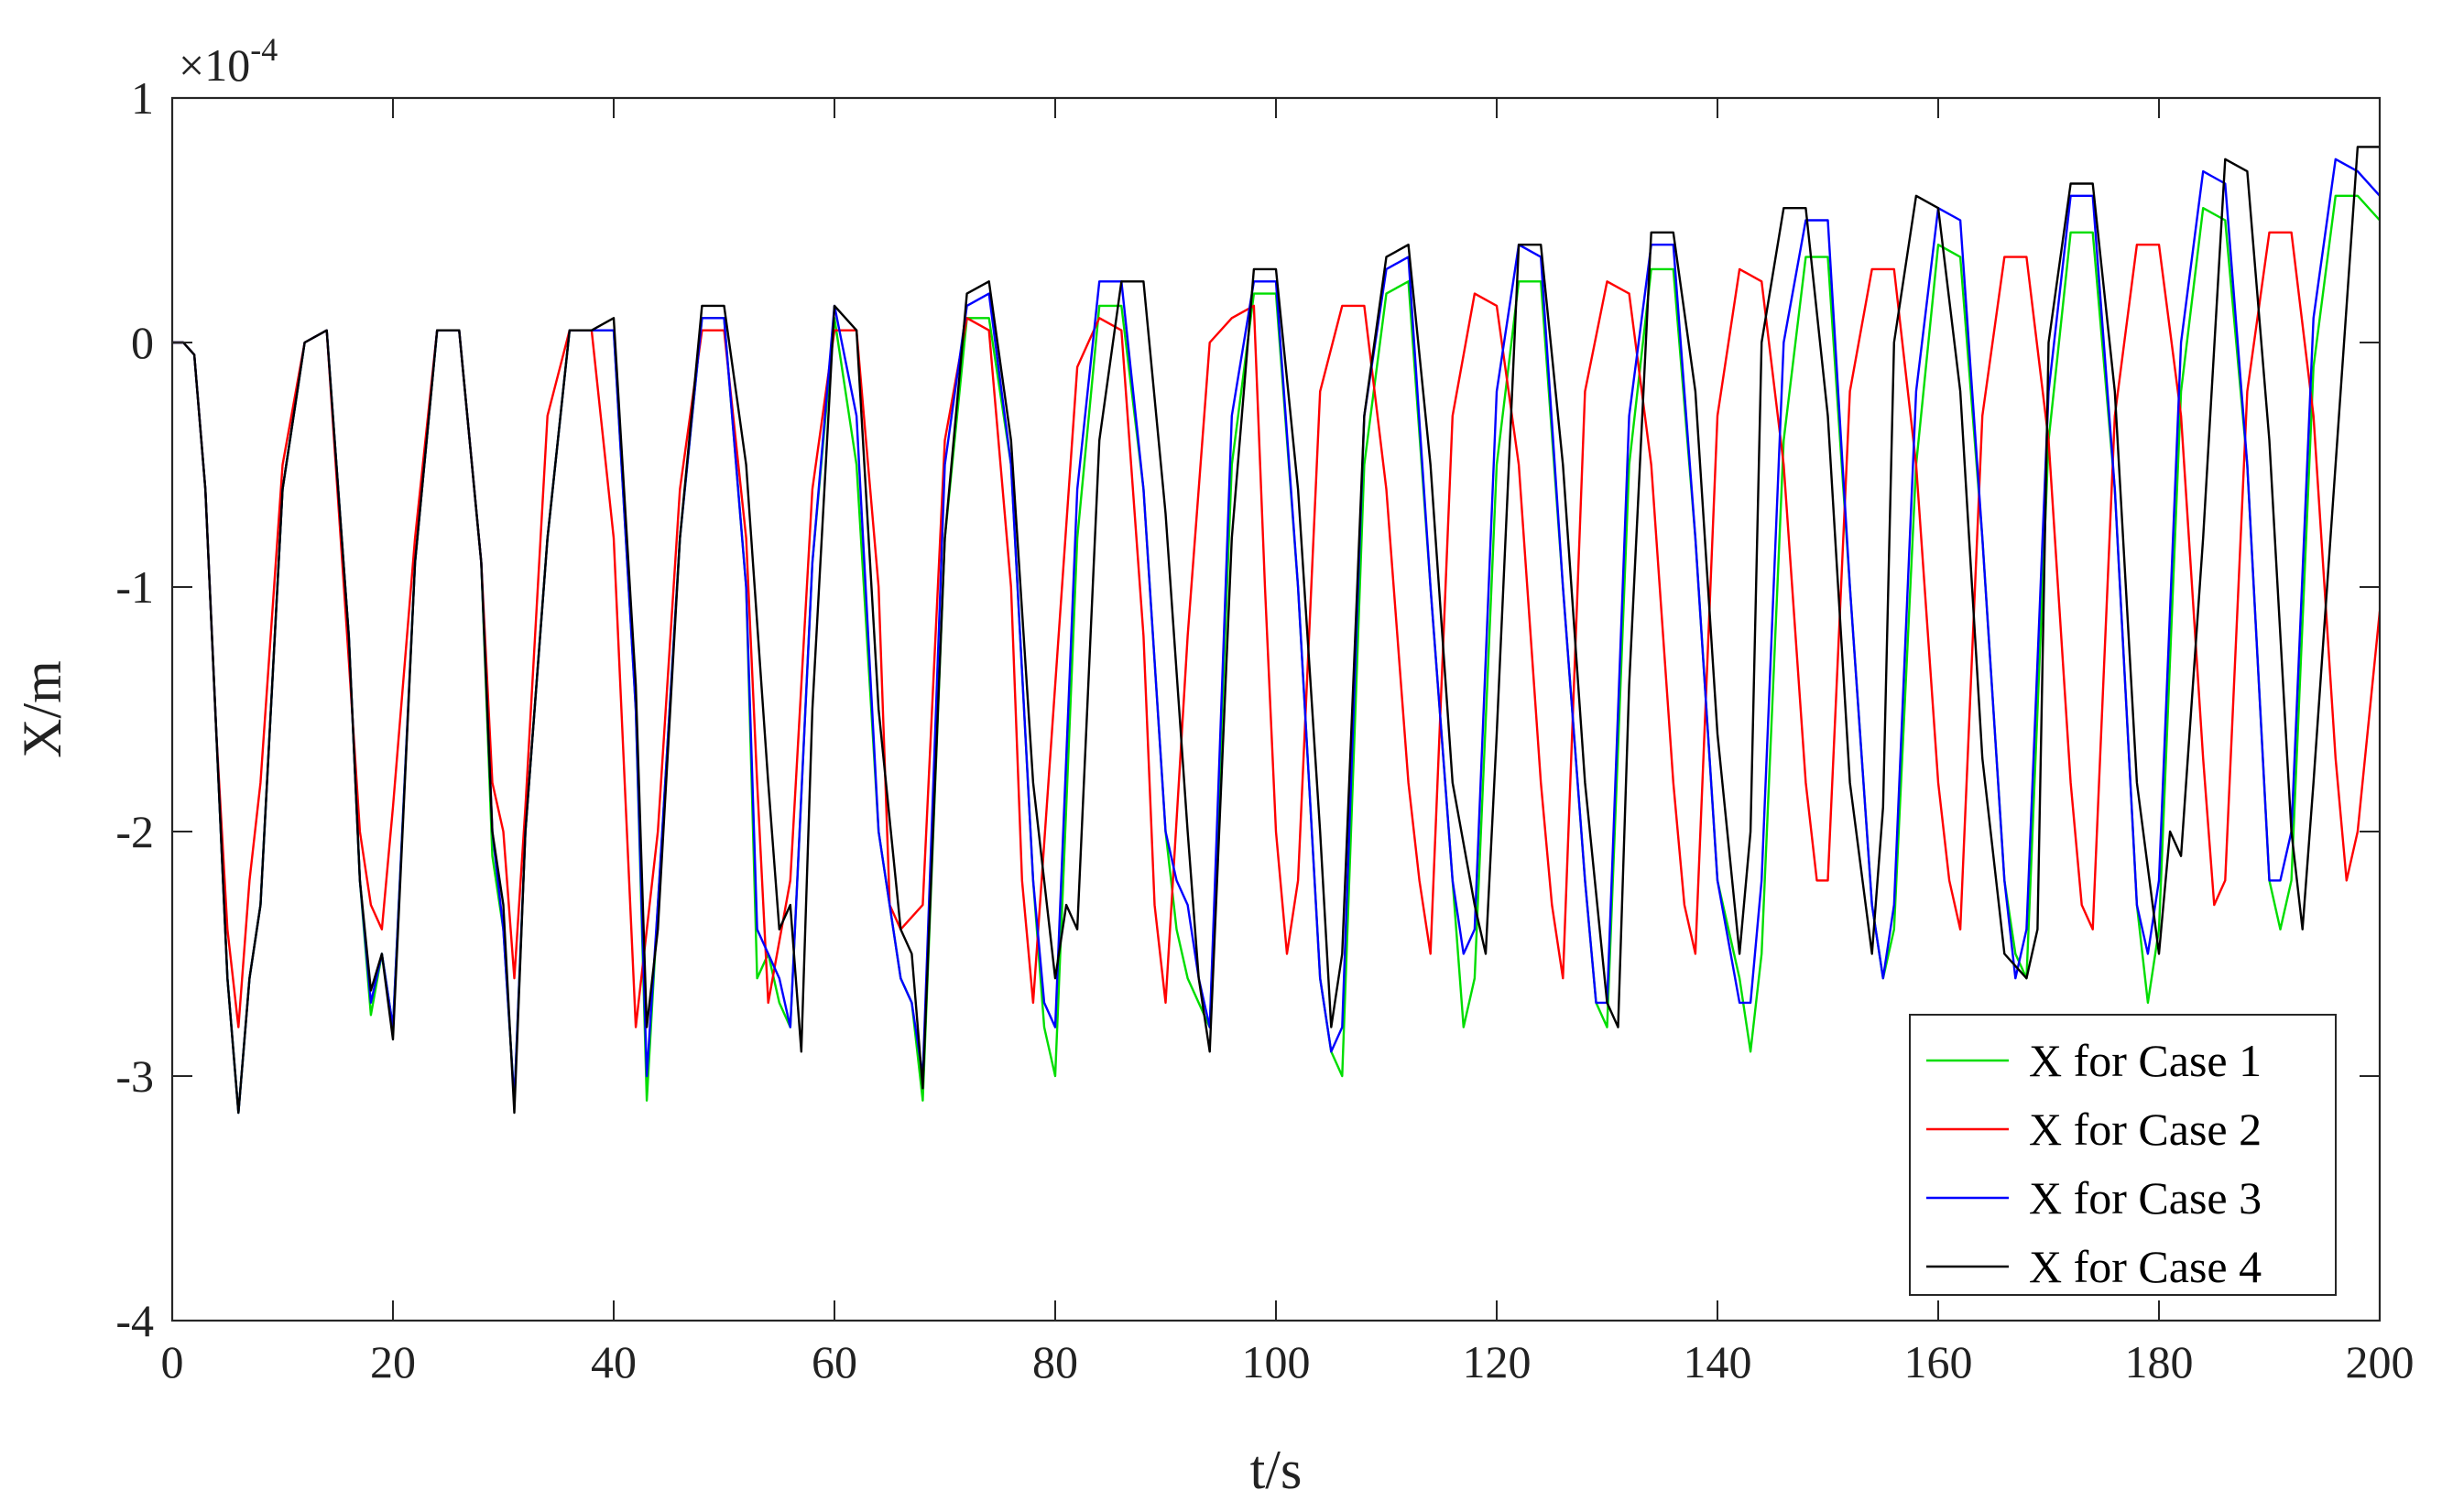 The width and height of the screenshot is (2442, 1512). I want to click on x-tick-label: 120, so click(1497, 1361).